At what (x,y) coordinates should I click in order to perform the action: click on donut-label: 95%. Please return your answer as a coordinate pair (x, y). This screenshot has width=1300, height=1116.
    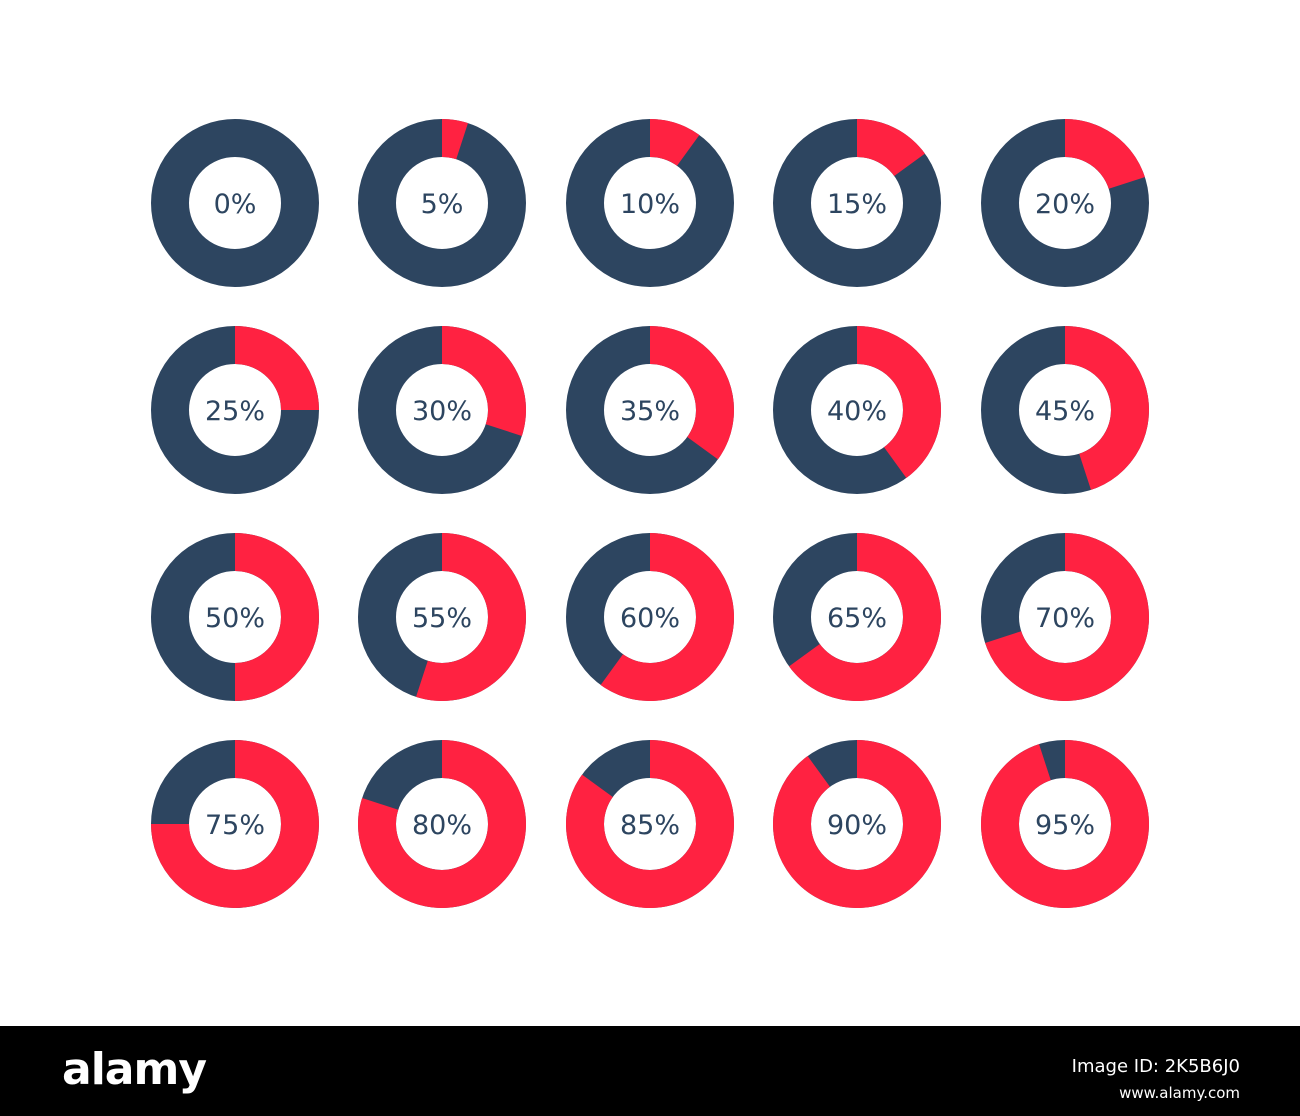
    Looking at the image, I should click on (1065, 825).